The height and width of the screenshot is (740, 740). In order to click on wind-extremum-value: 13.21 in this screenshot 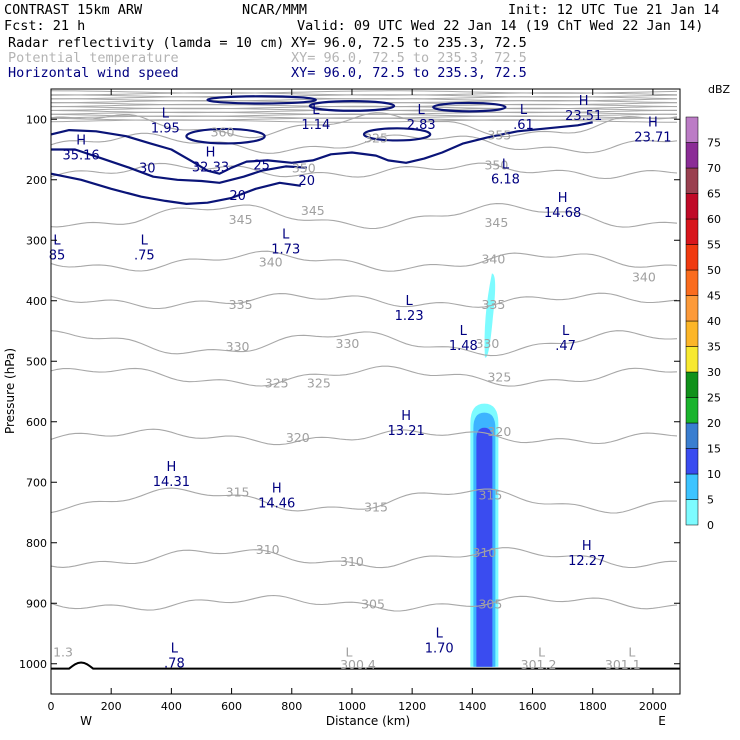, I will do `click(406, 431)`.